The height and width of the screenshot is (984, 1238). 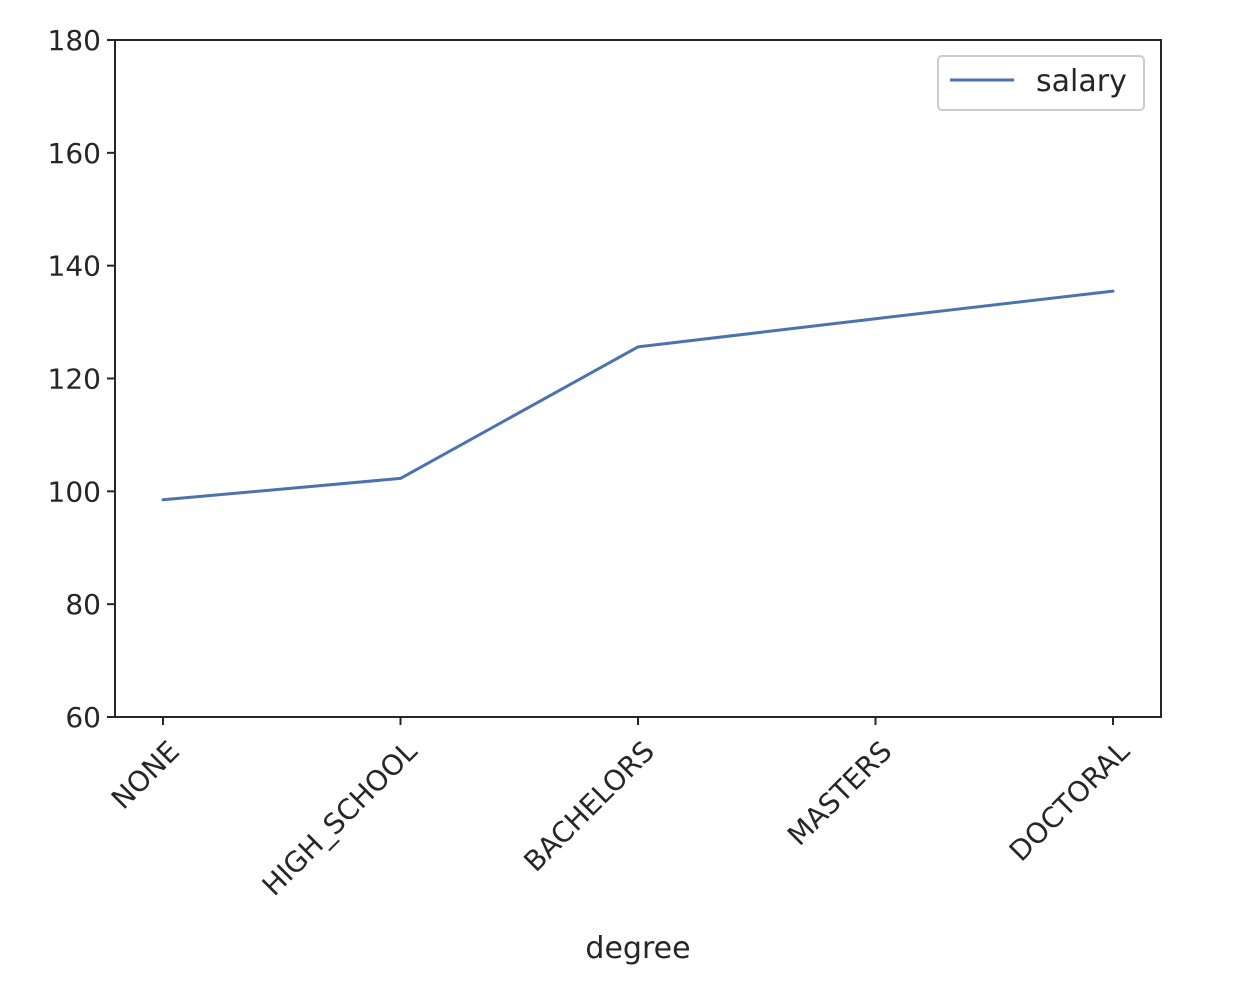 I want to click on y-tick-label: 160, so click(x=74, y=153).